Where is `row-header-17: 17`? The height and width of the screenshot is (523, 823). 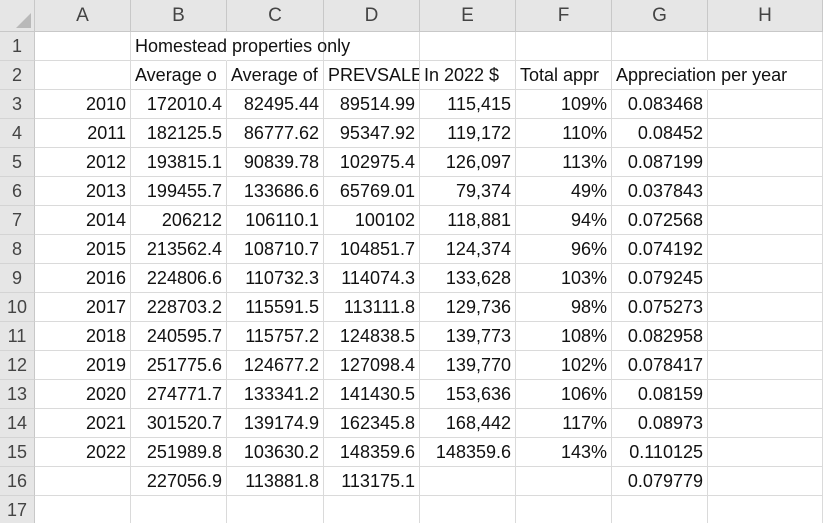
row-header-17: 17 is located at coordinates (17, 509).